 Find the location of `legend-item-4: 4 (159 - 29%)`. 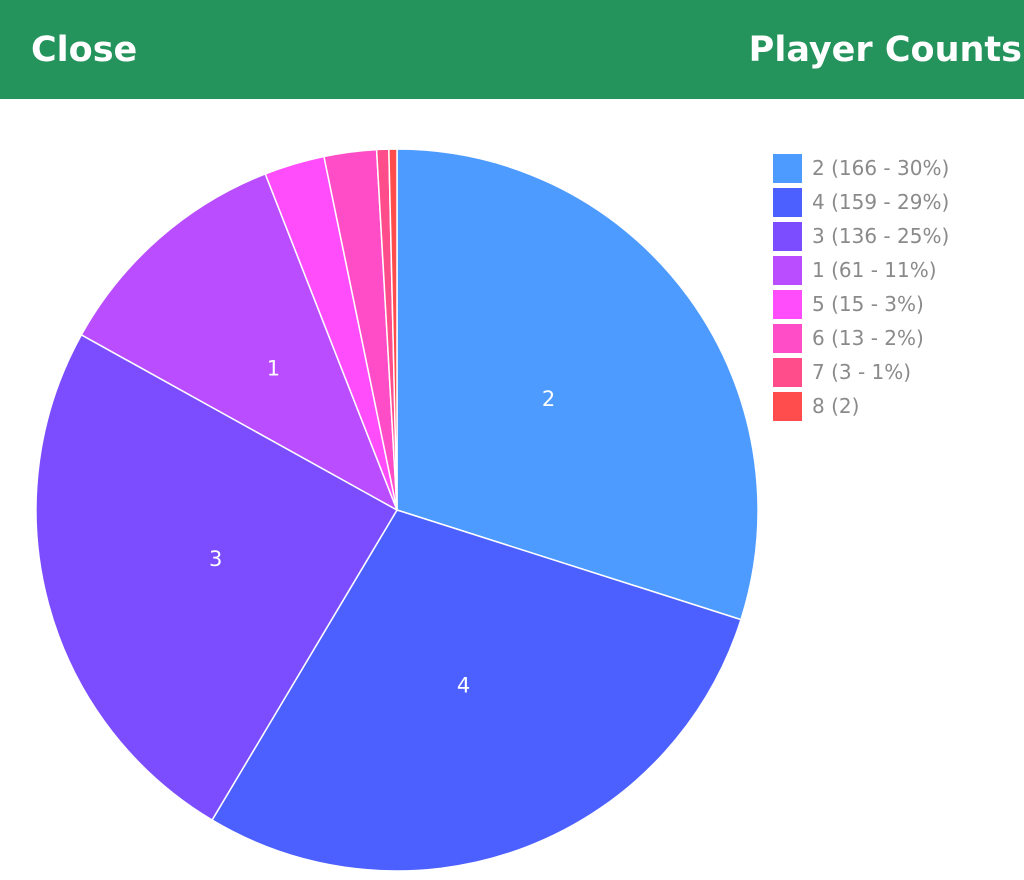

legend-item-4: 4 (159 - 29%) is located at coordinates (893, 202).